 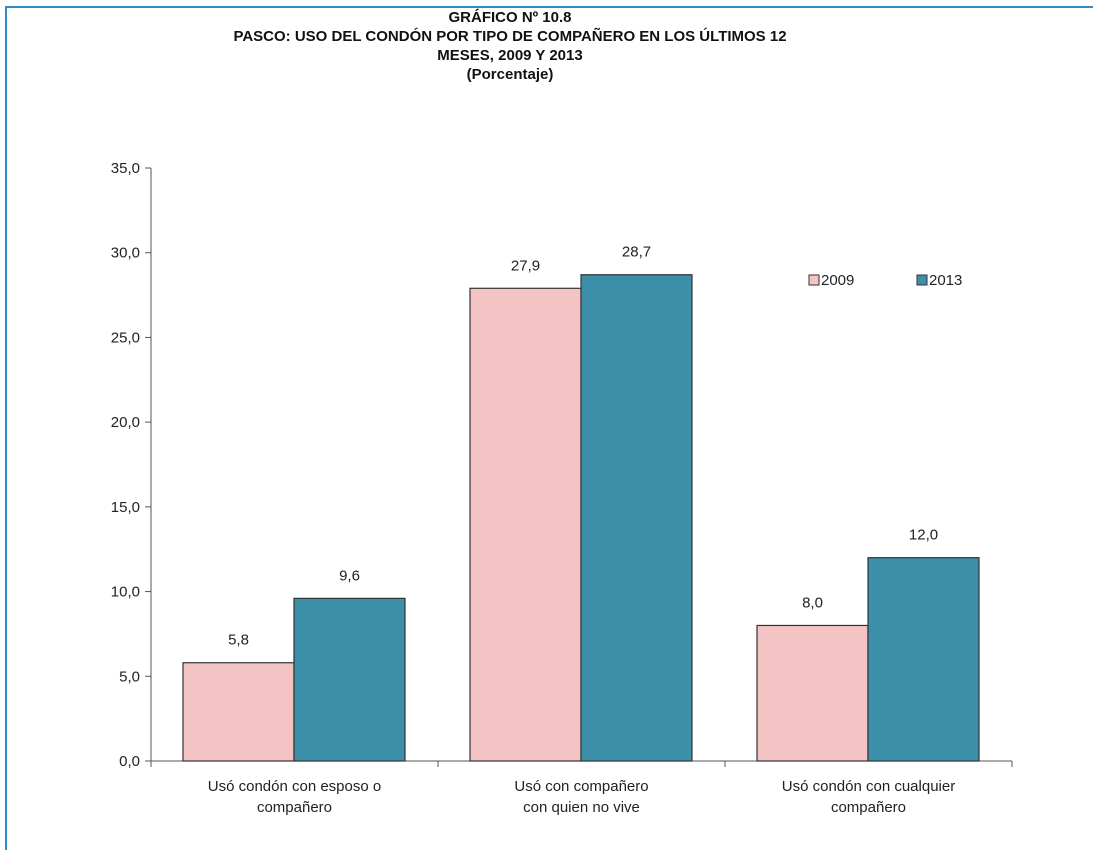 I want to click on y-tick-label: 0,0, so click(x=129, y=761).